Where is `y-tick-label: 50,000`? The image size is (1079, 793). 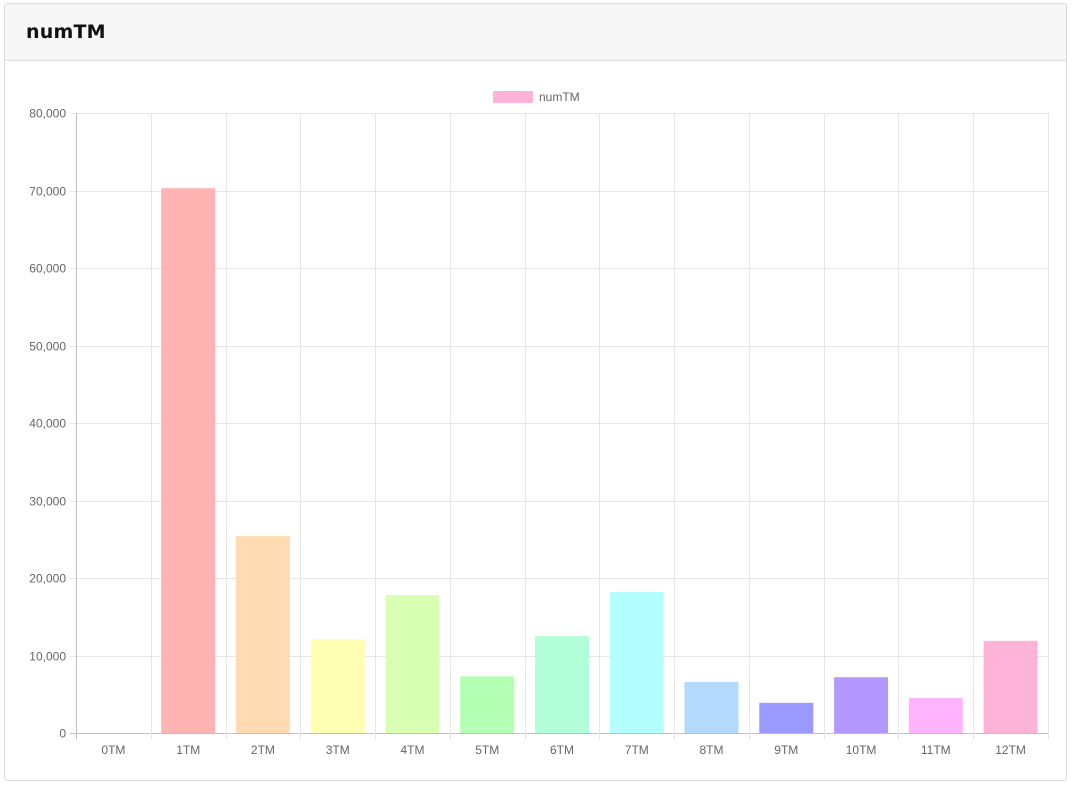 y-tick-label: 50,000 is located at coordinates (47, 347).